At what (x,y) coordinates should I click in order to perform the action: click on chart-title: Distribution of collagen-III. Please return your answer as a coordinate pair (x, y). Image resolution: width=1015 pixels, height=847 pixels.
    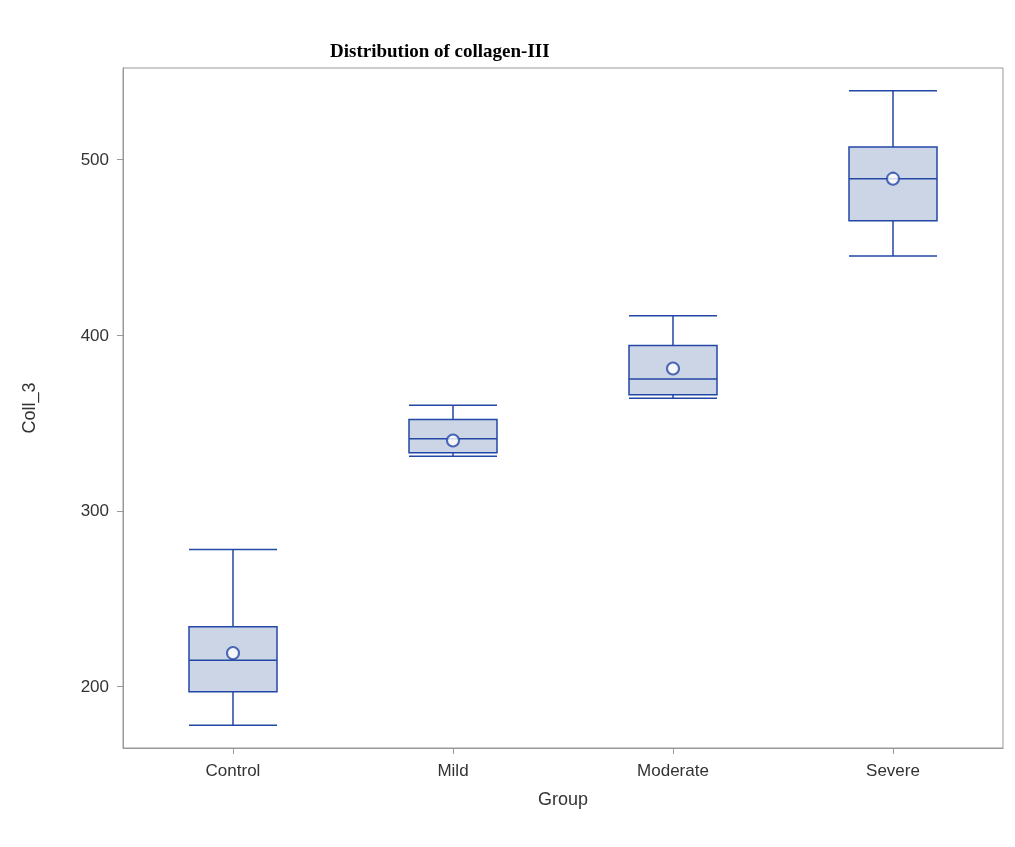
    Looking at the image, I should click on (440, 50).